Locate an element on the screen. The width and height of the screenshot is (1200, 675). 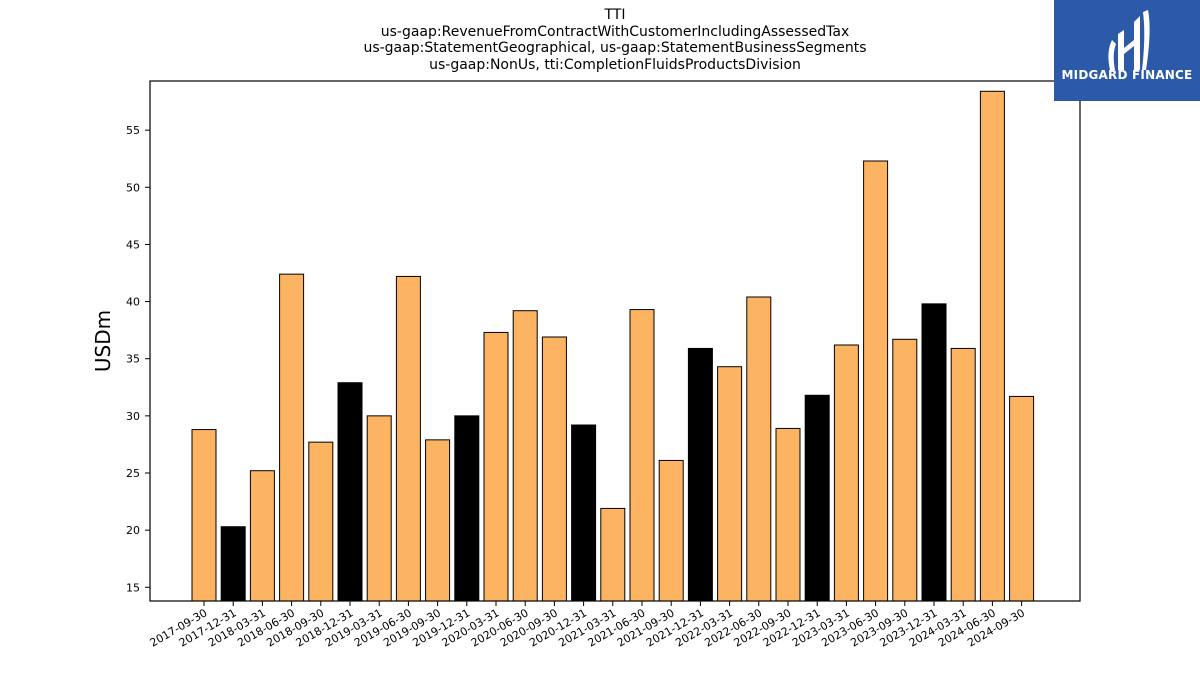
y-tick-label-30: 30 is located at coordinates (133, 416).